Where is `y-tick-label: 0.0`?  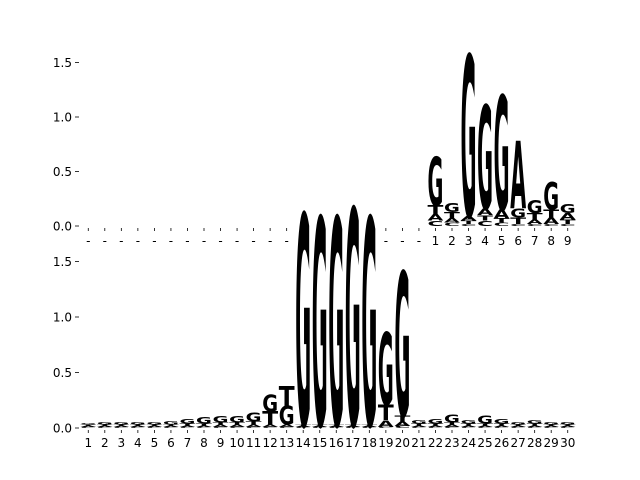
y-tick-label: 0.0 is located at coordinates (62, 227).